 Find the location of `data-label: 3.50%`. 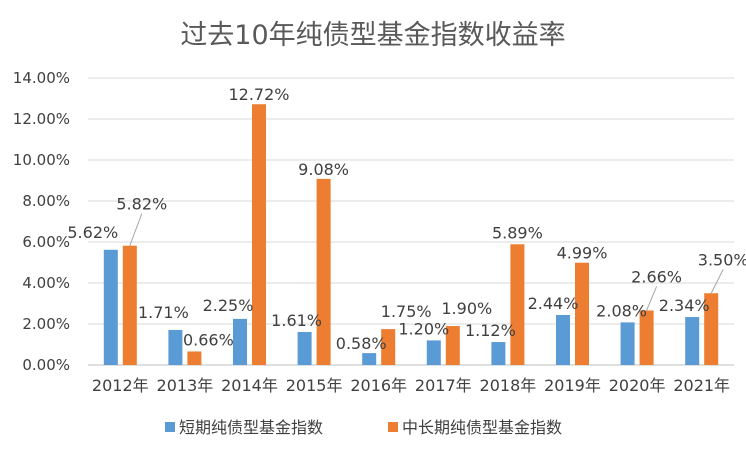

data-label: 3.50% is located at coordinates (722, 259).